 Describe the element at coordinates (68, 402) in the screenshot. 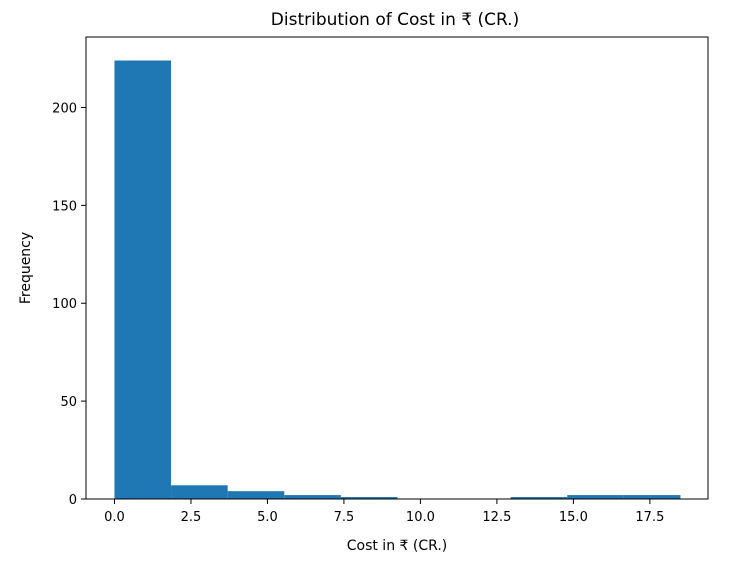

I see `y-tick-label-2: 50` at that location.